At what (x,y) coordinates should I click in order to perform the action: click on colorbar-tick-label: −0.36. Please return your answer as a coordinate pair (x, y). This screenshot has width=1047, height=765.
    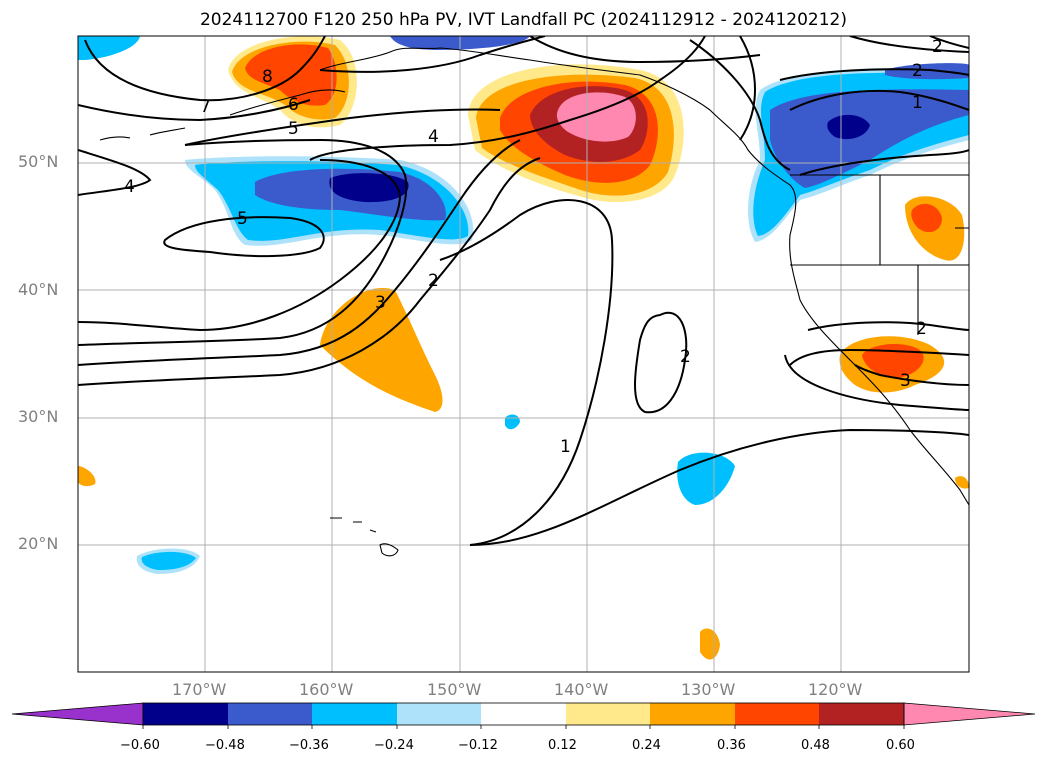
    Looking at the image, I should click on (309, 745).